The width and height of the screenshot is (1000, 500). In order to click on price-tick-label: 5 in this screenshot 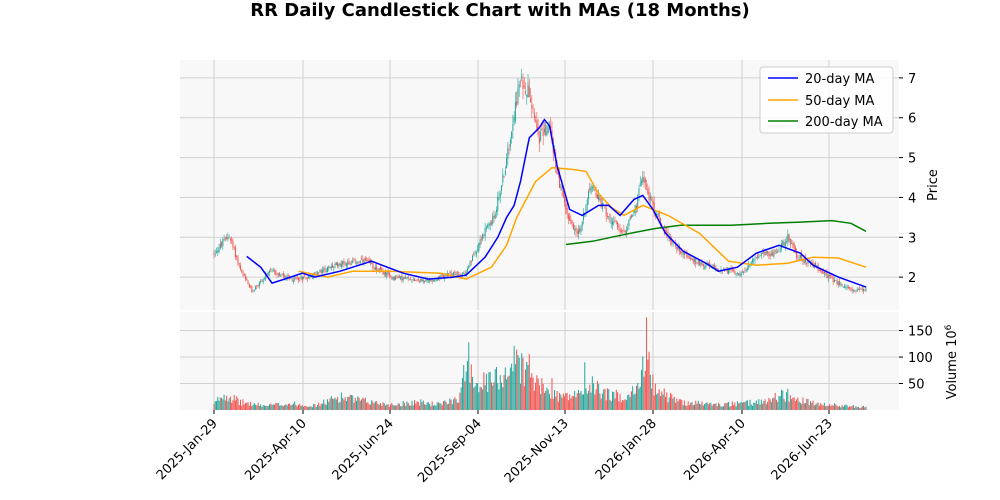, I will do `click(912, 159)`.